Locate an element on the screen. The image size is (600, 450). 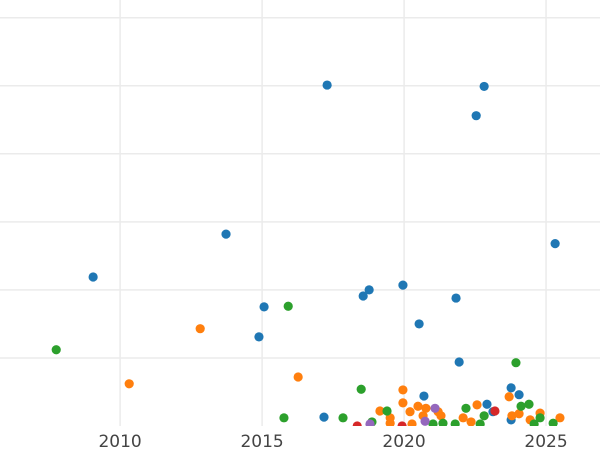
x-axis-ticks: 2010 2015 2020 2025 is located at coordinates (332, 441).